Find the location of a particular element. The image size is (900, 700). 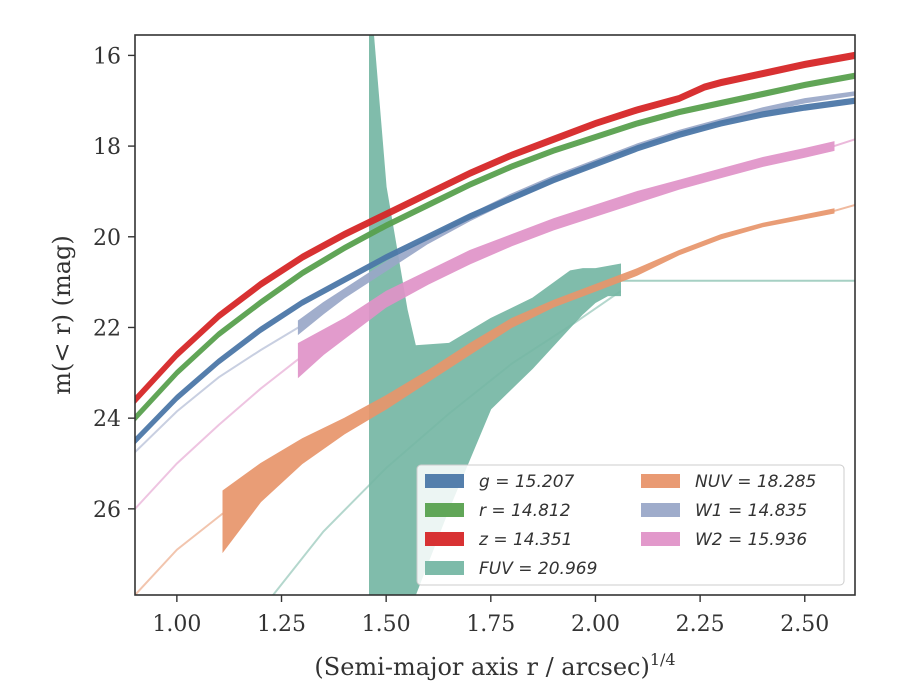

y-axis: 16 18 20 22 24 26 is located at coordinates (114, 283).